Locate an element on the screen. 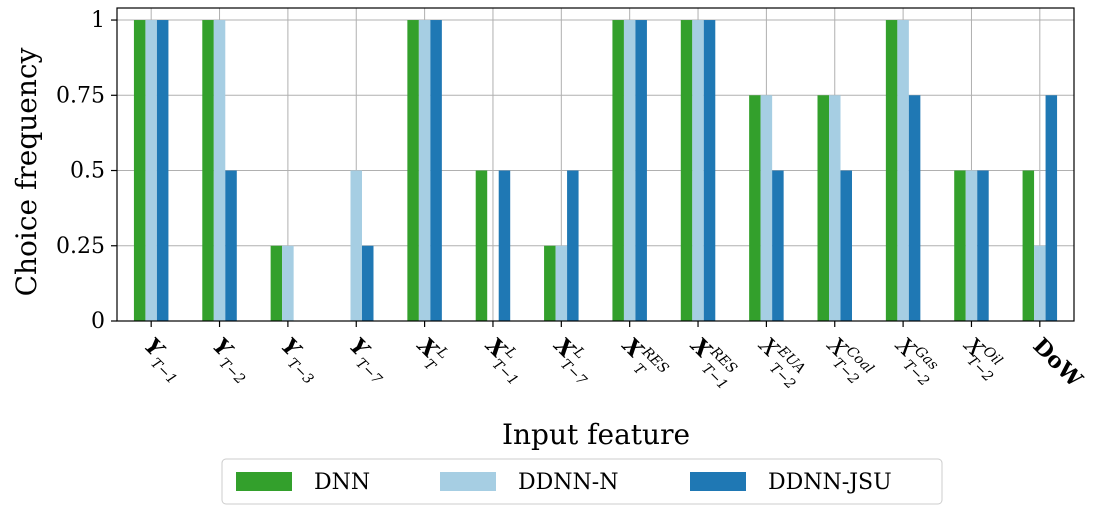  legend-swatch-ddnn-n is located at coordinates (468, 481).